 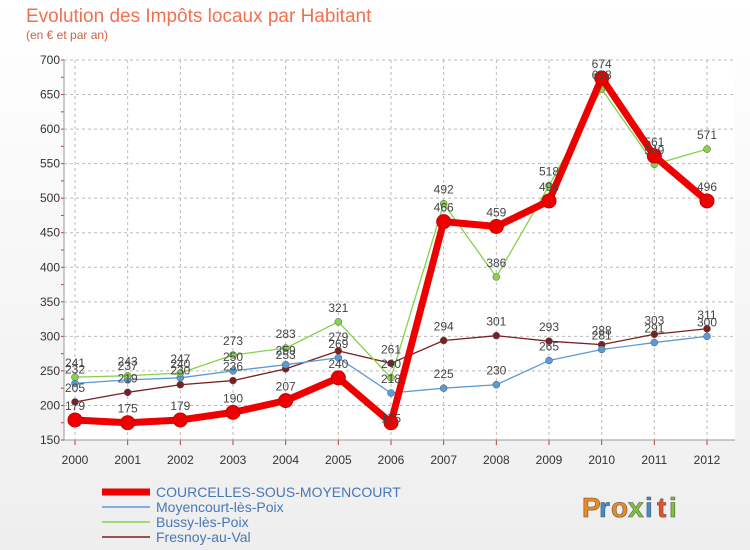 I want to click on data-label: 518, so click(x=549, y=172).